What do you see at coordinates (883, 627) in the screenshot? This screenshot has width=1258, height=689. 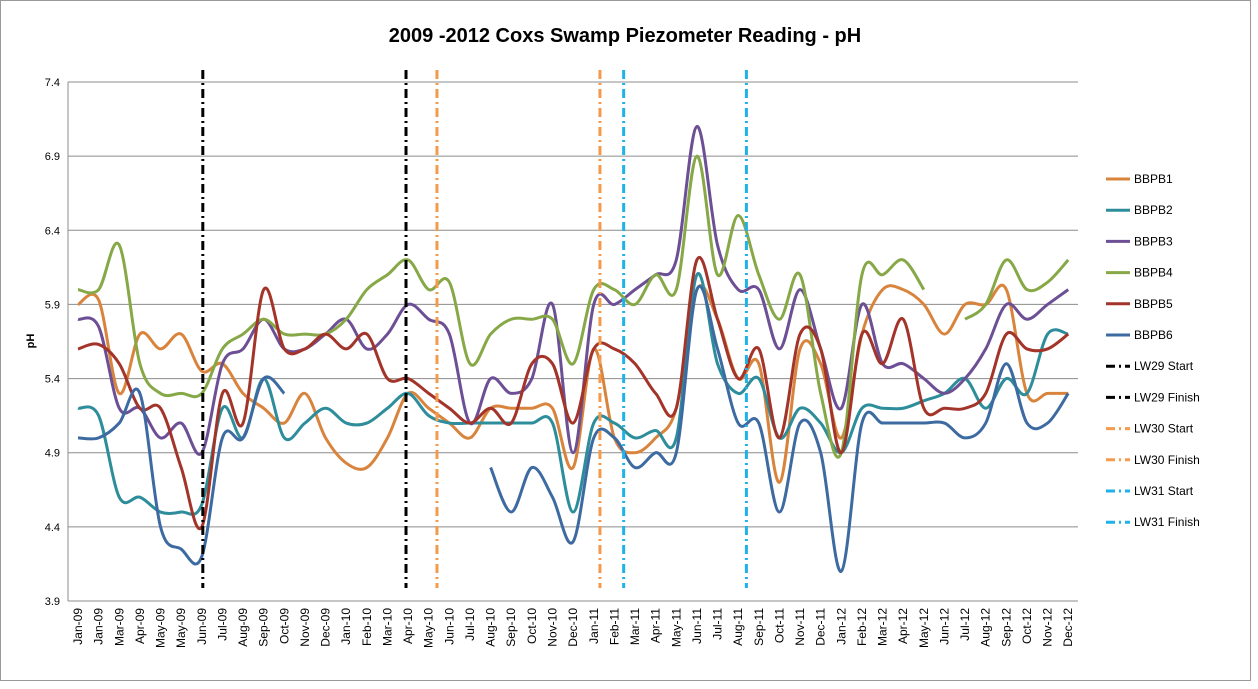 I see `x-tick-label: Mar-12` at bounding box center [883, 627].